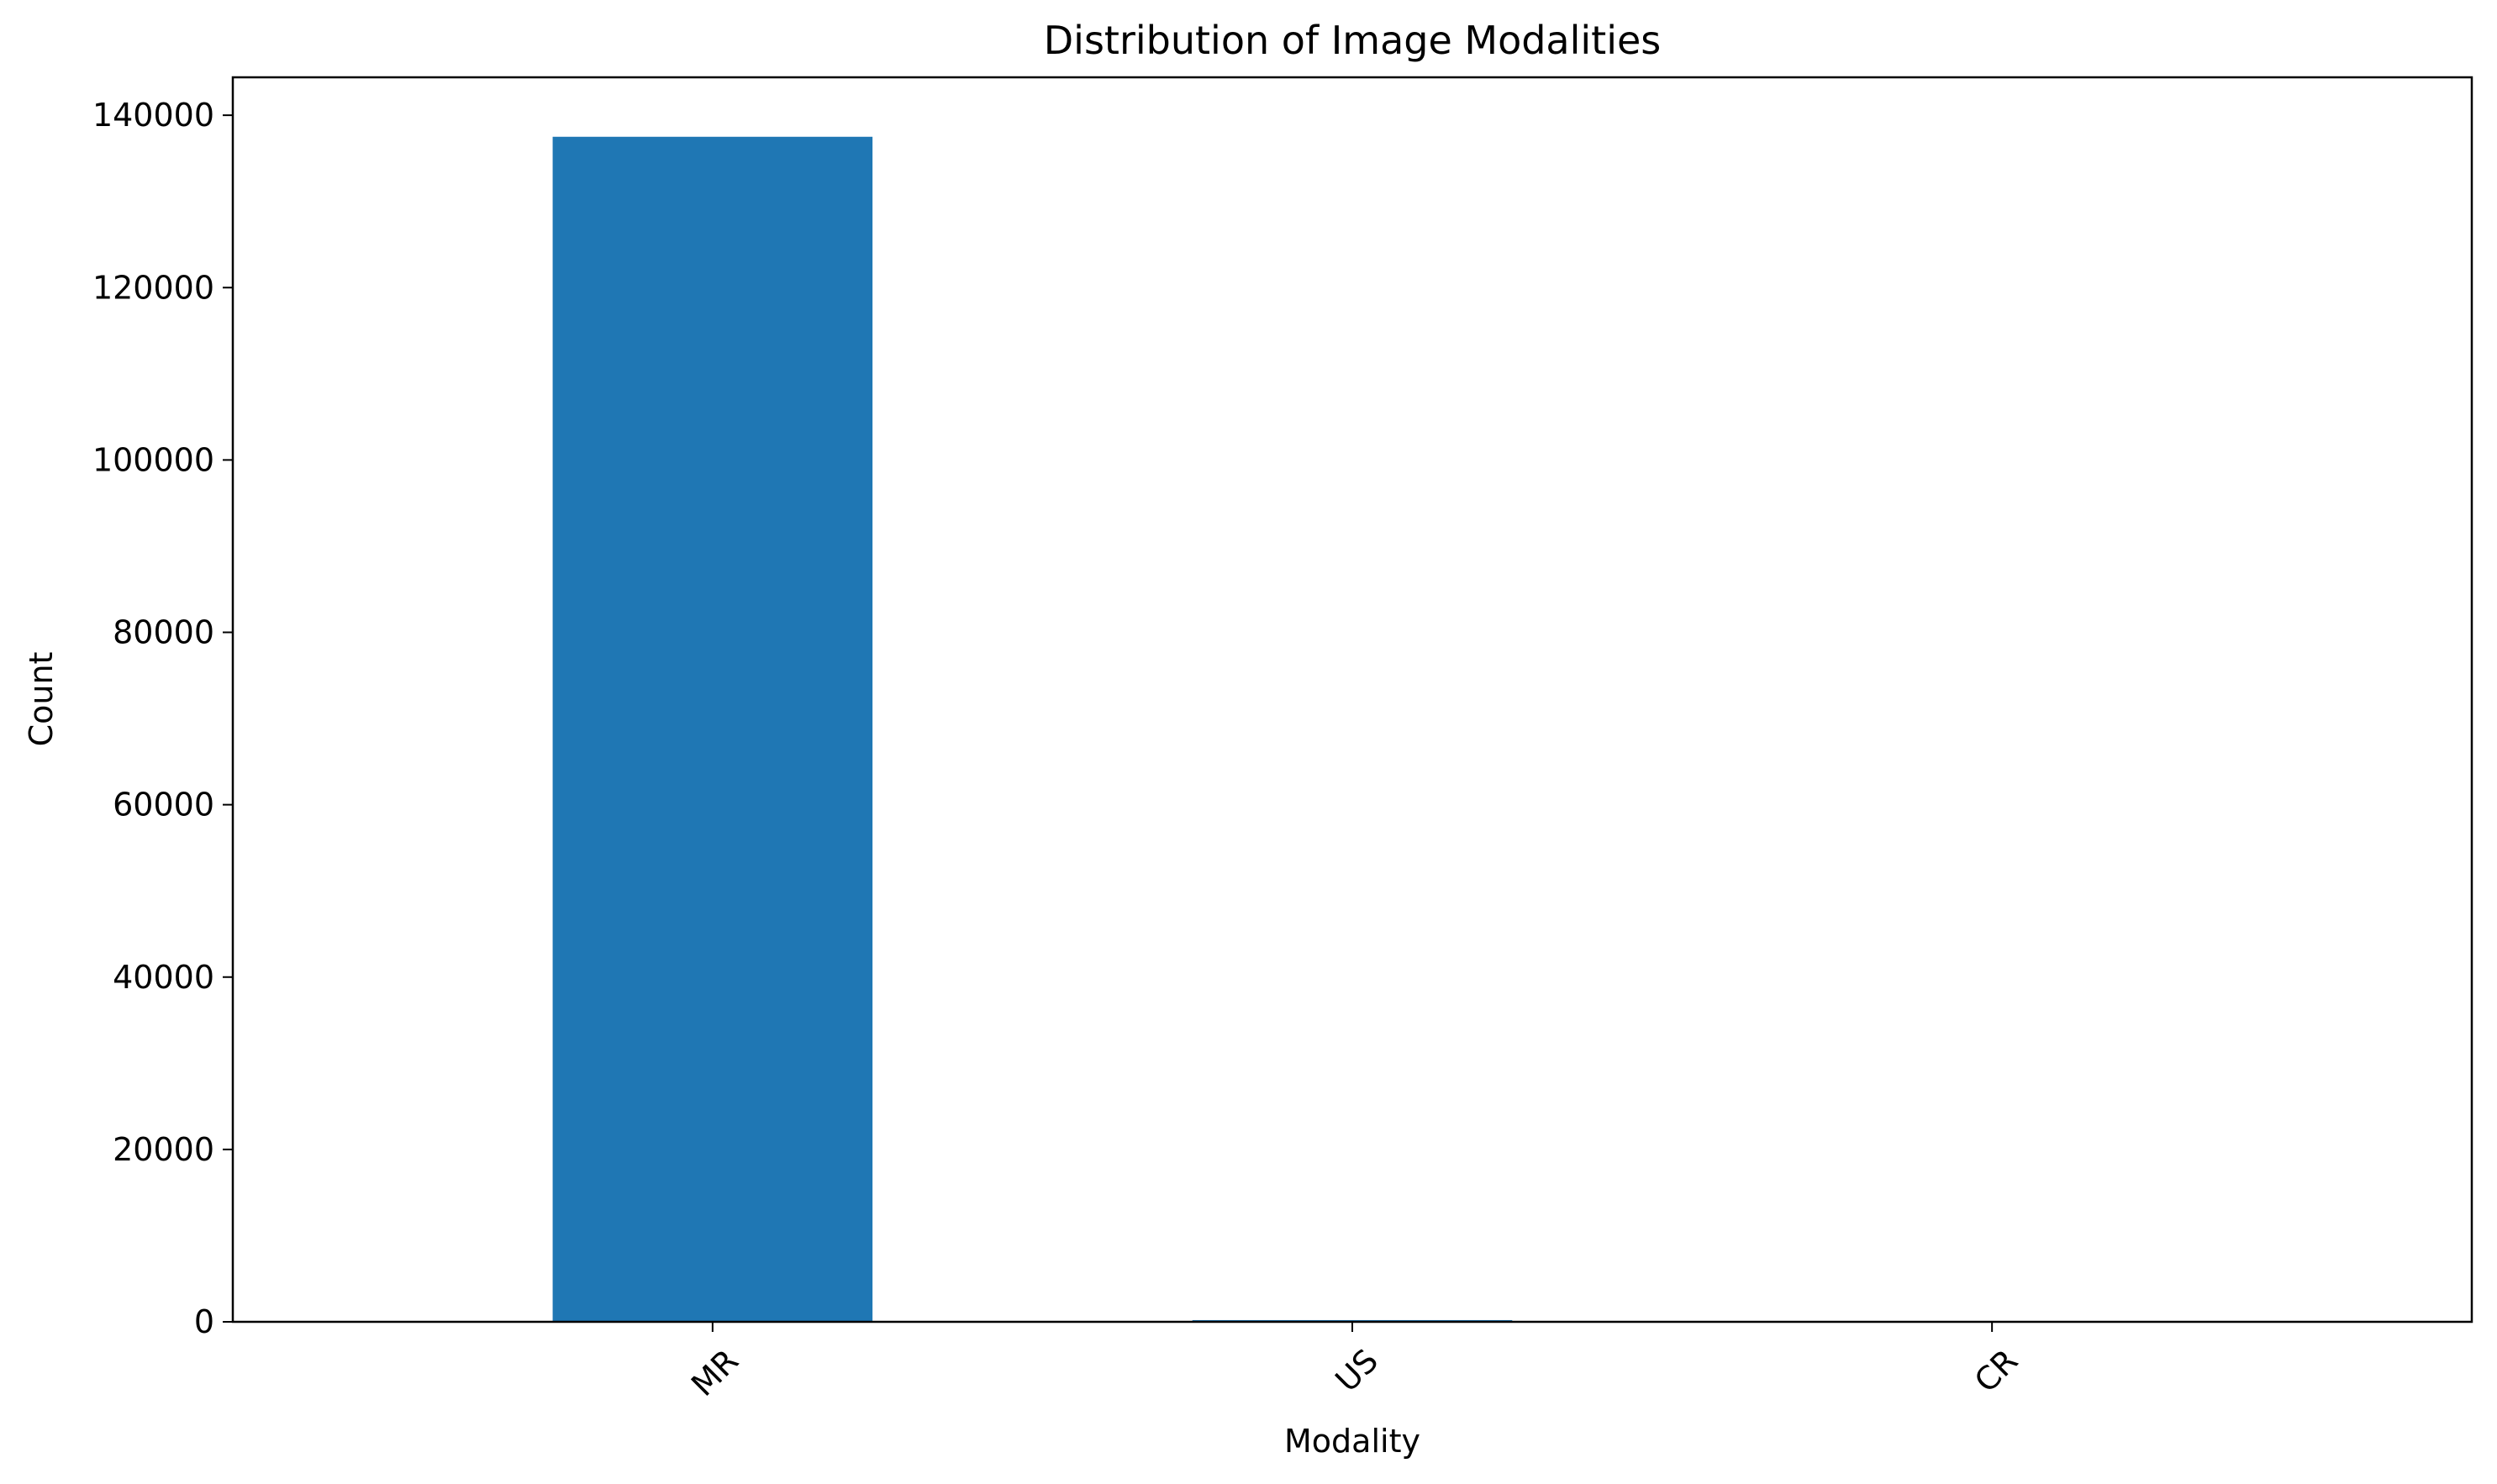 Image resolution: width=2497 pixels, height=1484 pixels. What do you see at coordinates (153, 288) in the screenshot?
I see `y-tick-label: 120000` at bounding box center [153, 288].